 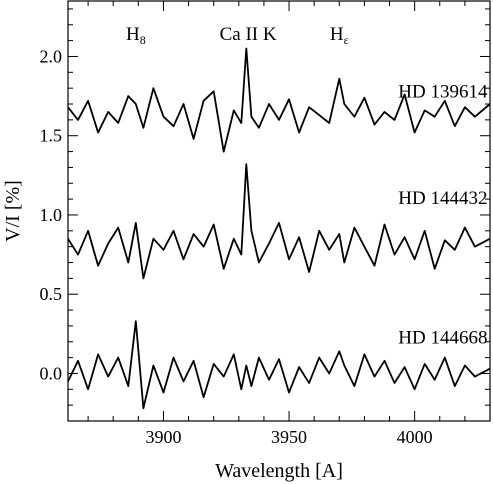 What do you see at coordinates (51, 56) in the screenshot?
I see `y-tick-label: 2.0` at bounding box center [51, 56].